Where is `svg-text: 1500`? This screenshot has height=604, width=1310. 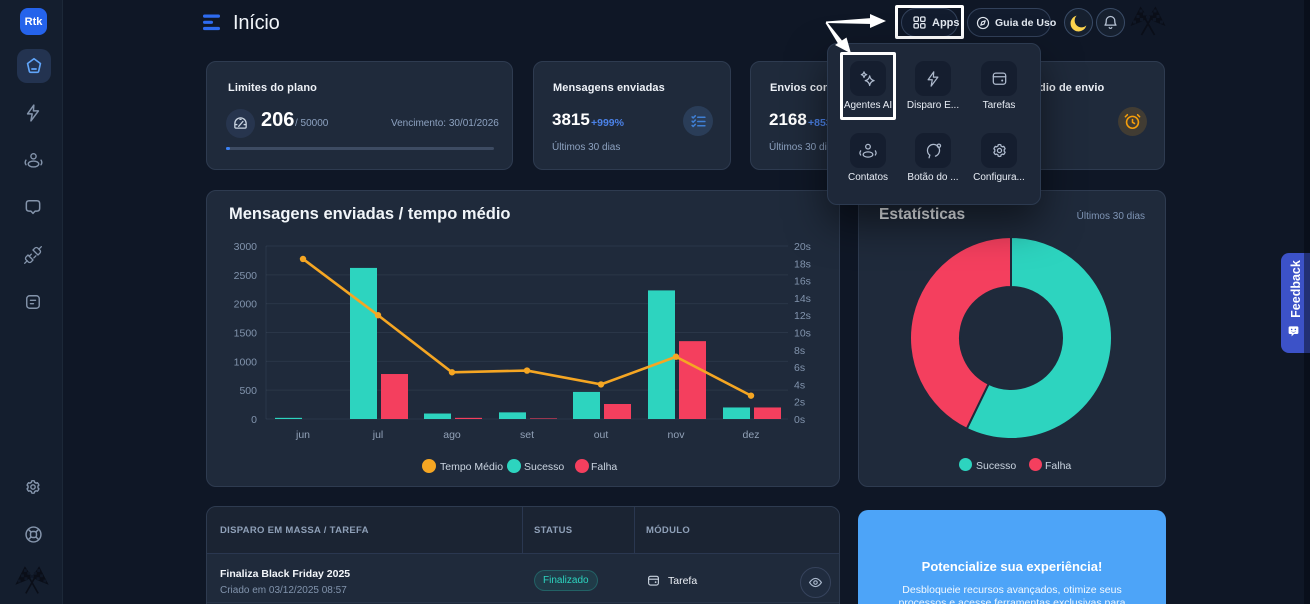 svg-text: 1500 is located at coordinates (246, 334).